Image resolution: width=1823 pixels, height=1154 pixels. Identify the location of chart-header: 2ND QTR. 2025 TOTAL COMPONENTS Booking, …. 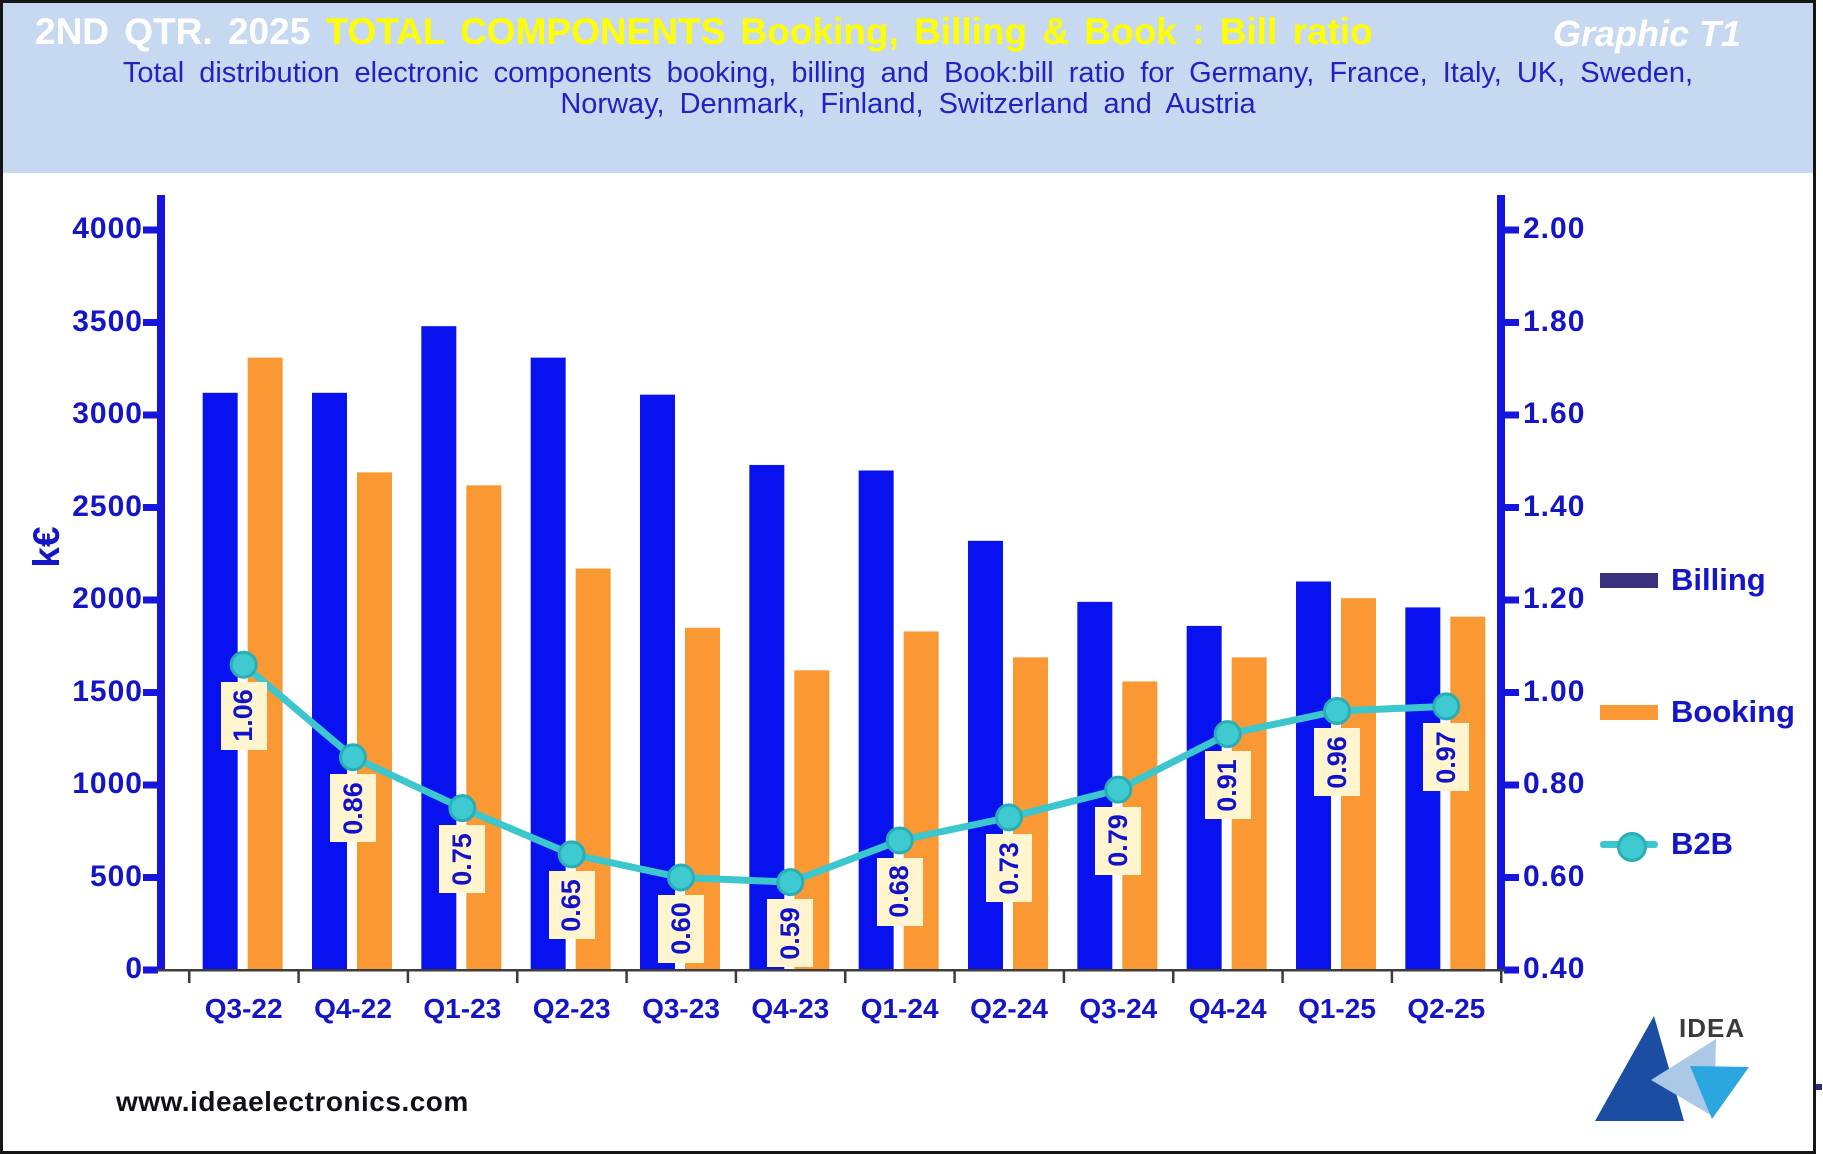
(908, 88).